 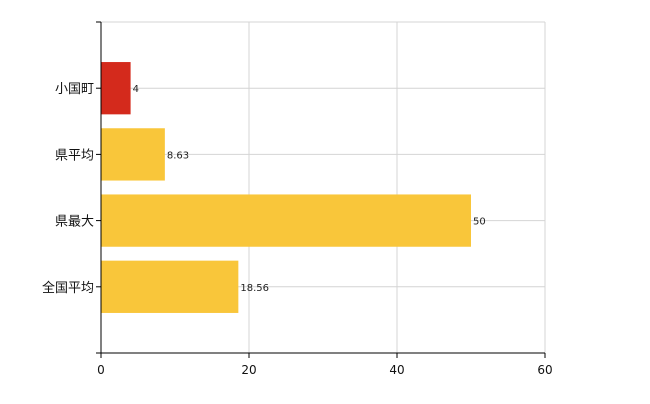 I want to click on data-label: 18.56, so click(x=254, y=288).